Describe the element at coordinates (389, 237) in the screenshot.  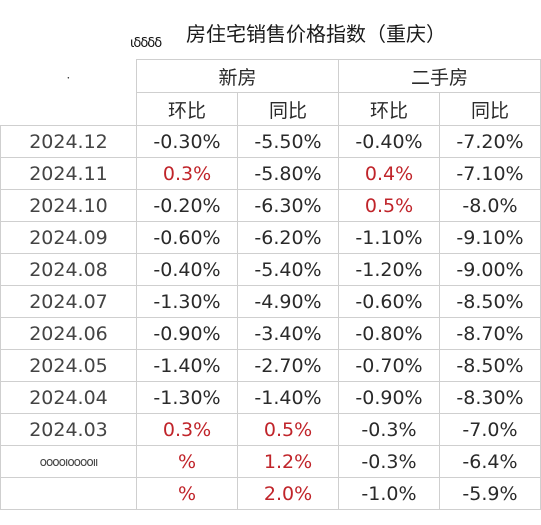
I see `cell-second-mom: -1.10%` at that location.